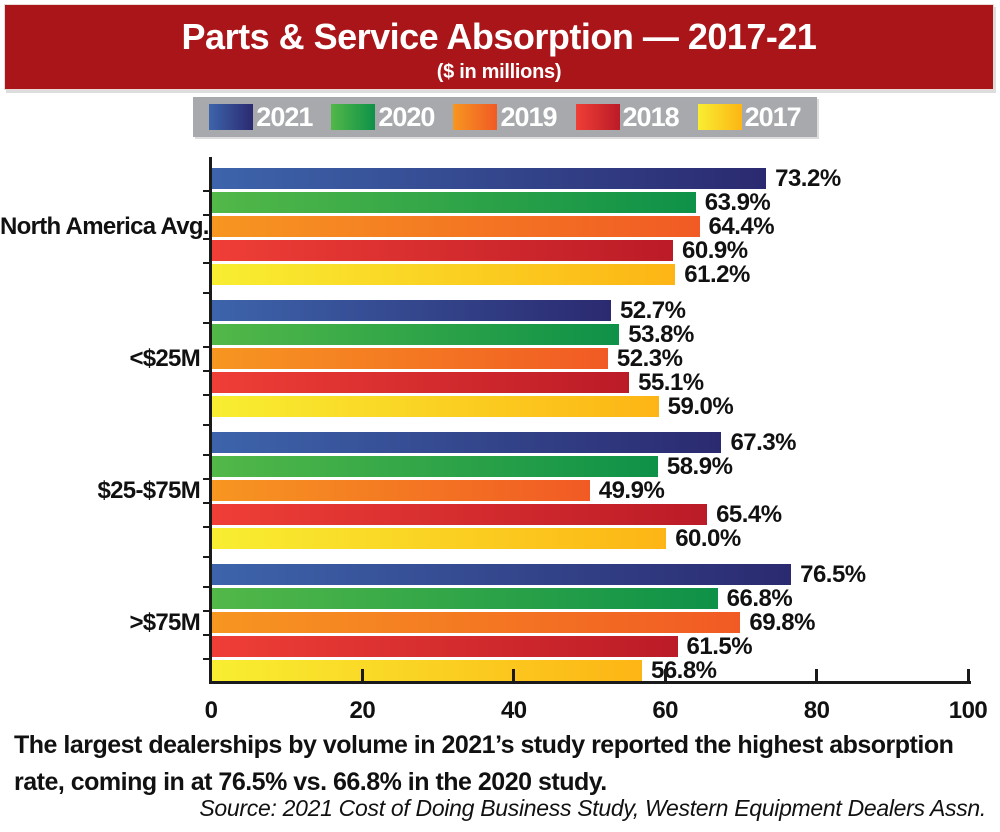 This screenshot has width=1000, height=832. I want to click on legend-year-label: 2017, so click(773, 116).